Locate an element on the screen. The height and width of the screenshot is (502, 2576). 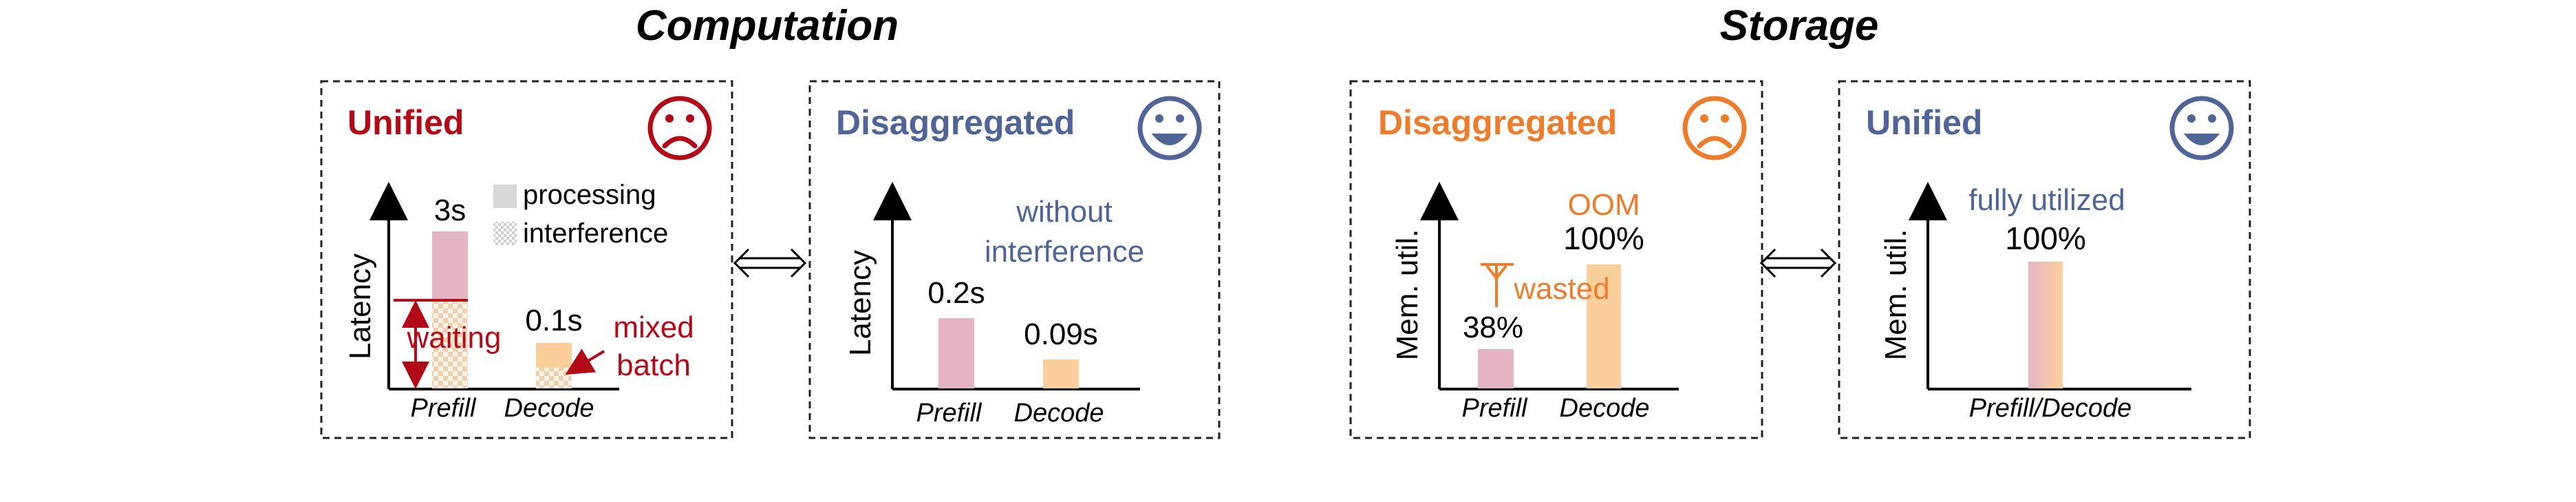
decode-value-label: 100% is located at coordinates (1604, 238).